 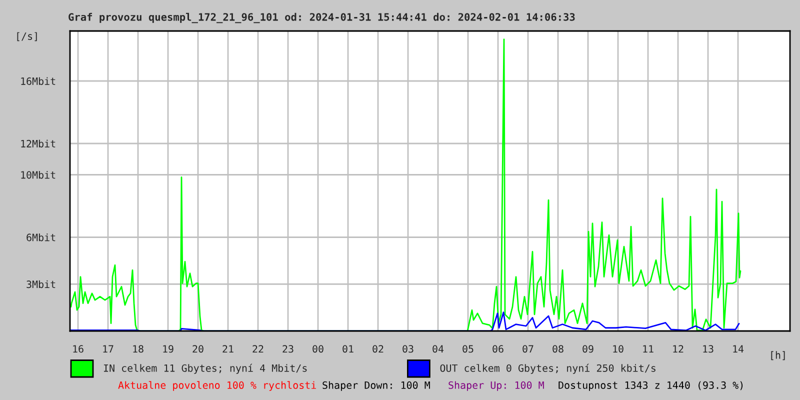 I want to click on x-tick-label: 17, so click(x=108, y=349).